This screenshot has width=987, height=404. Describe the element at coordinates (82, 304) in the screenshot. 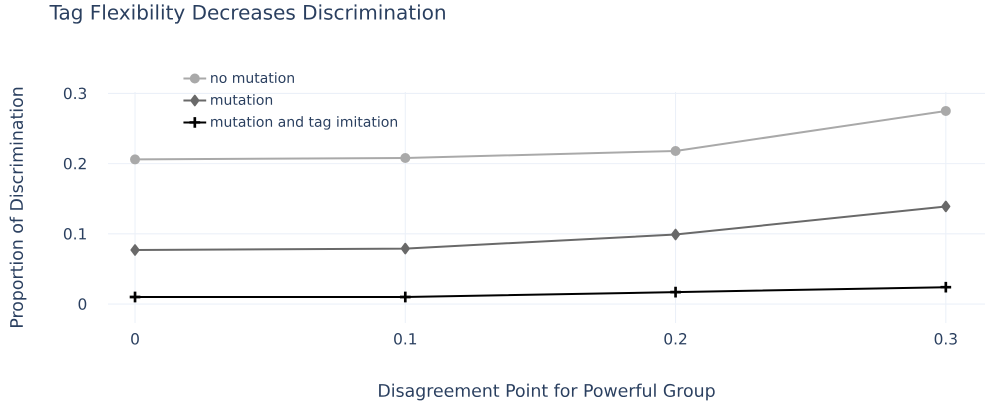

I see `y-tick-label: 0` at that location.